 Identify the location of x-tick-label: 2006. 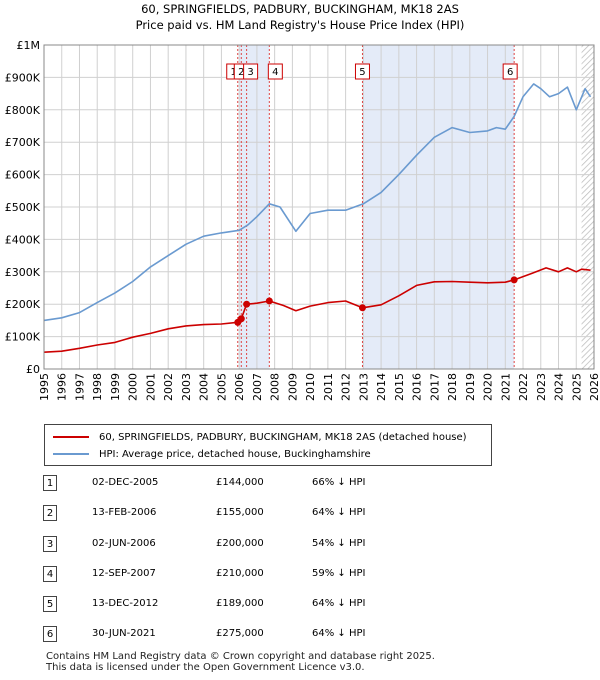
(239, 387).